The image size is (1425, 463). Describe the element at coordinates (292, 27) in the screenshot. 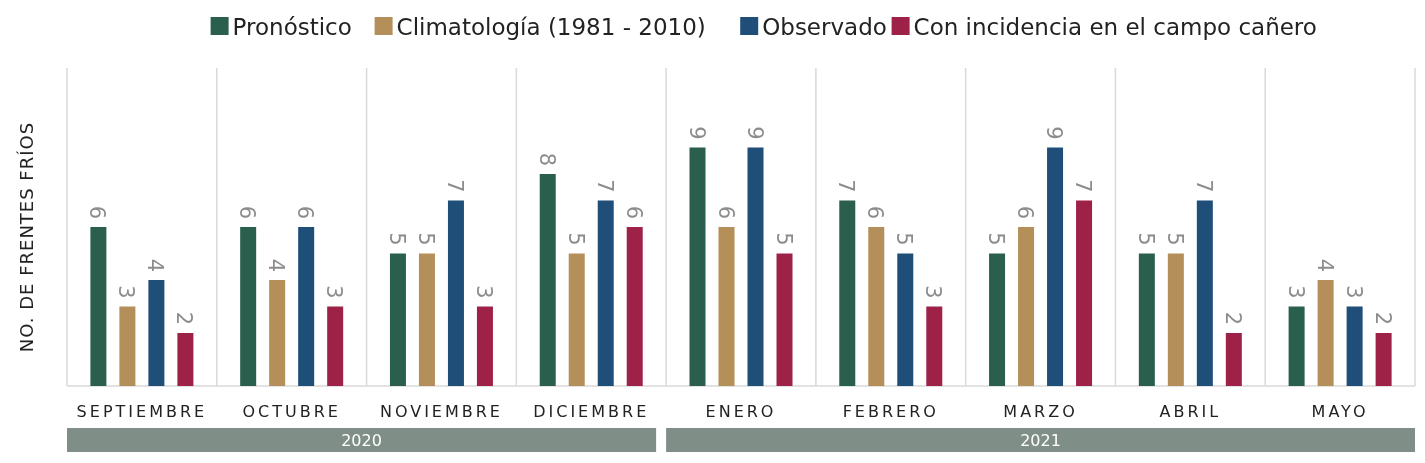

I see `legend-label: Pronóstico` at that location.